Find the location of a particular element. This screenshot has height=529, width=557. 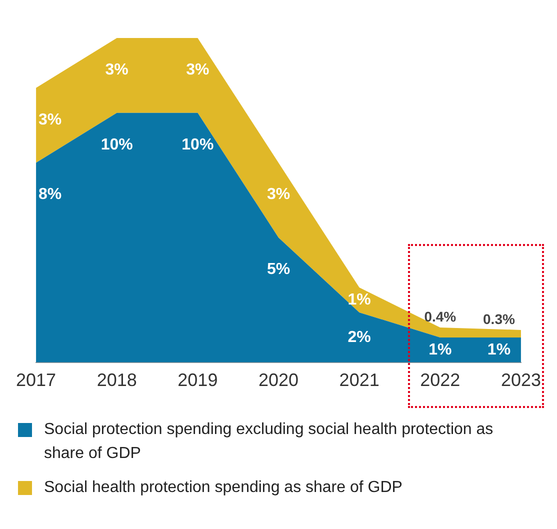

data-label: 8% is located at coordinates (50, 195).